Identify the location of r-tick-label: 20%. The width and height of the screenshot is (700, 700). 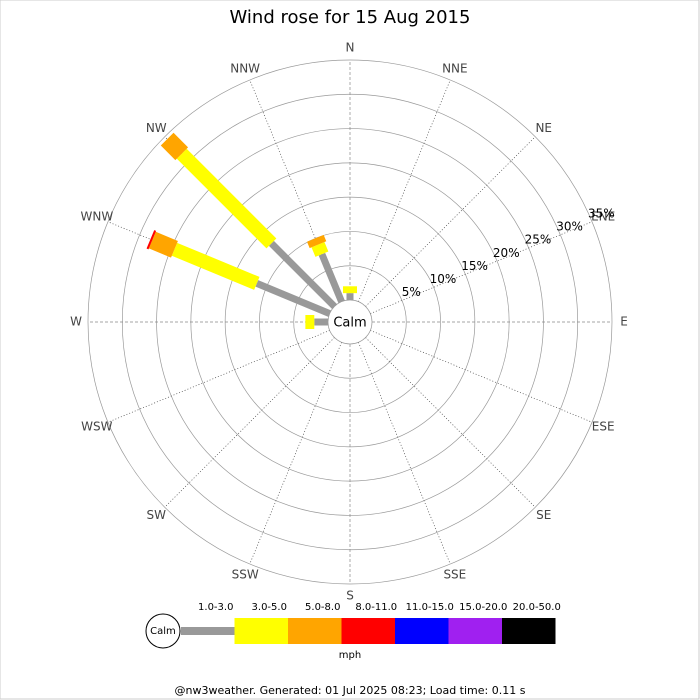
(506, 253).